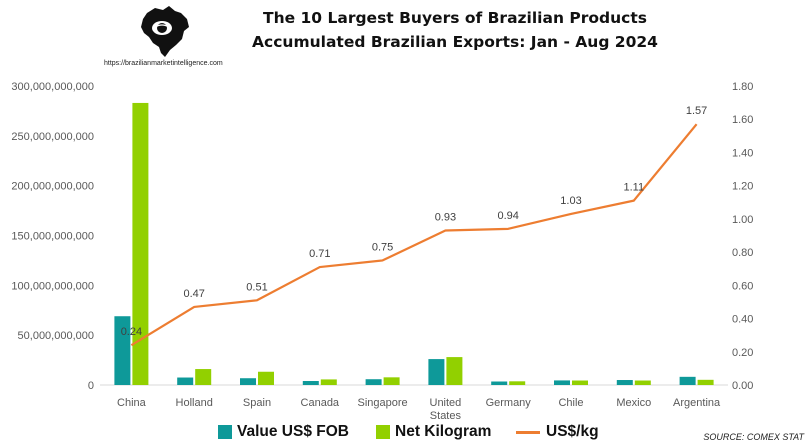  Describe the element at coordinates (193, 294) in the screenshot. I see `price-data-label: 0.47` at that location.